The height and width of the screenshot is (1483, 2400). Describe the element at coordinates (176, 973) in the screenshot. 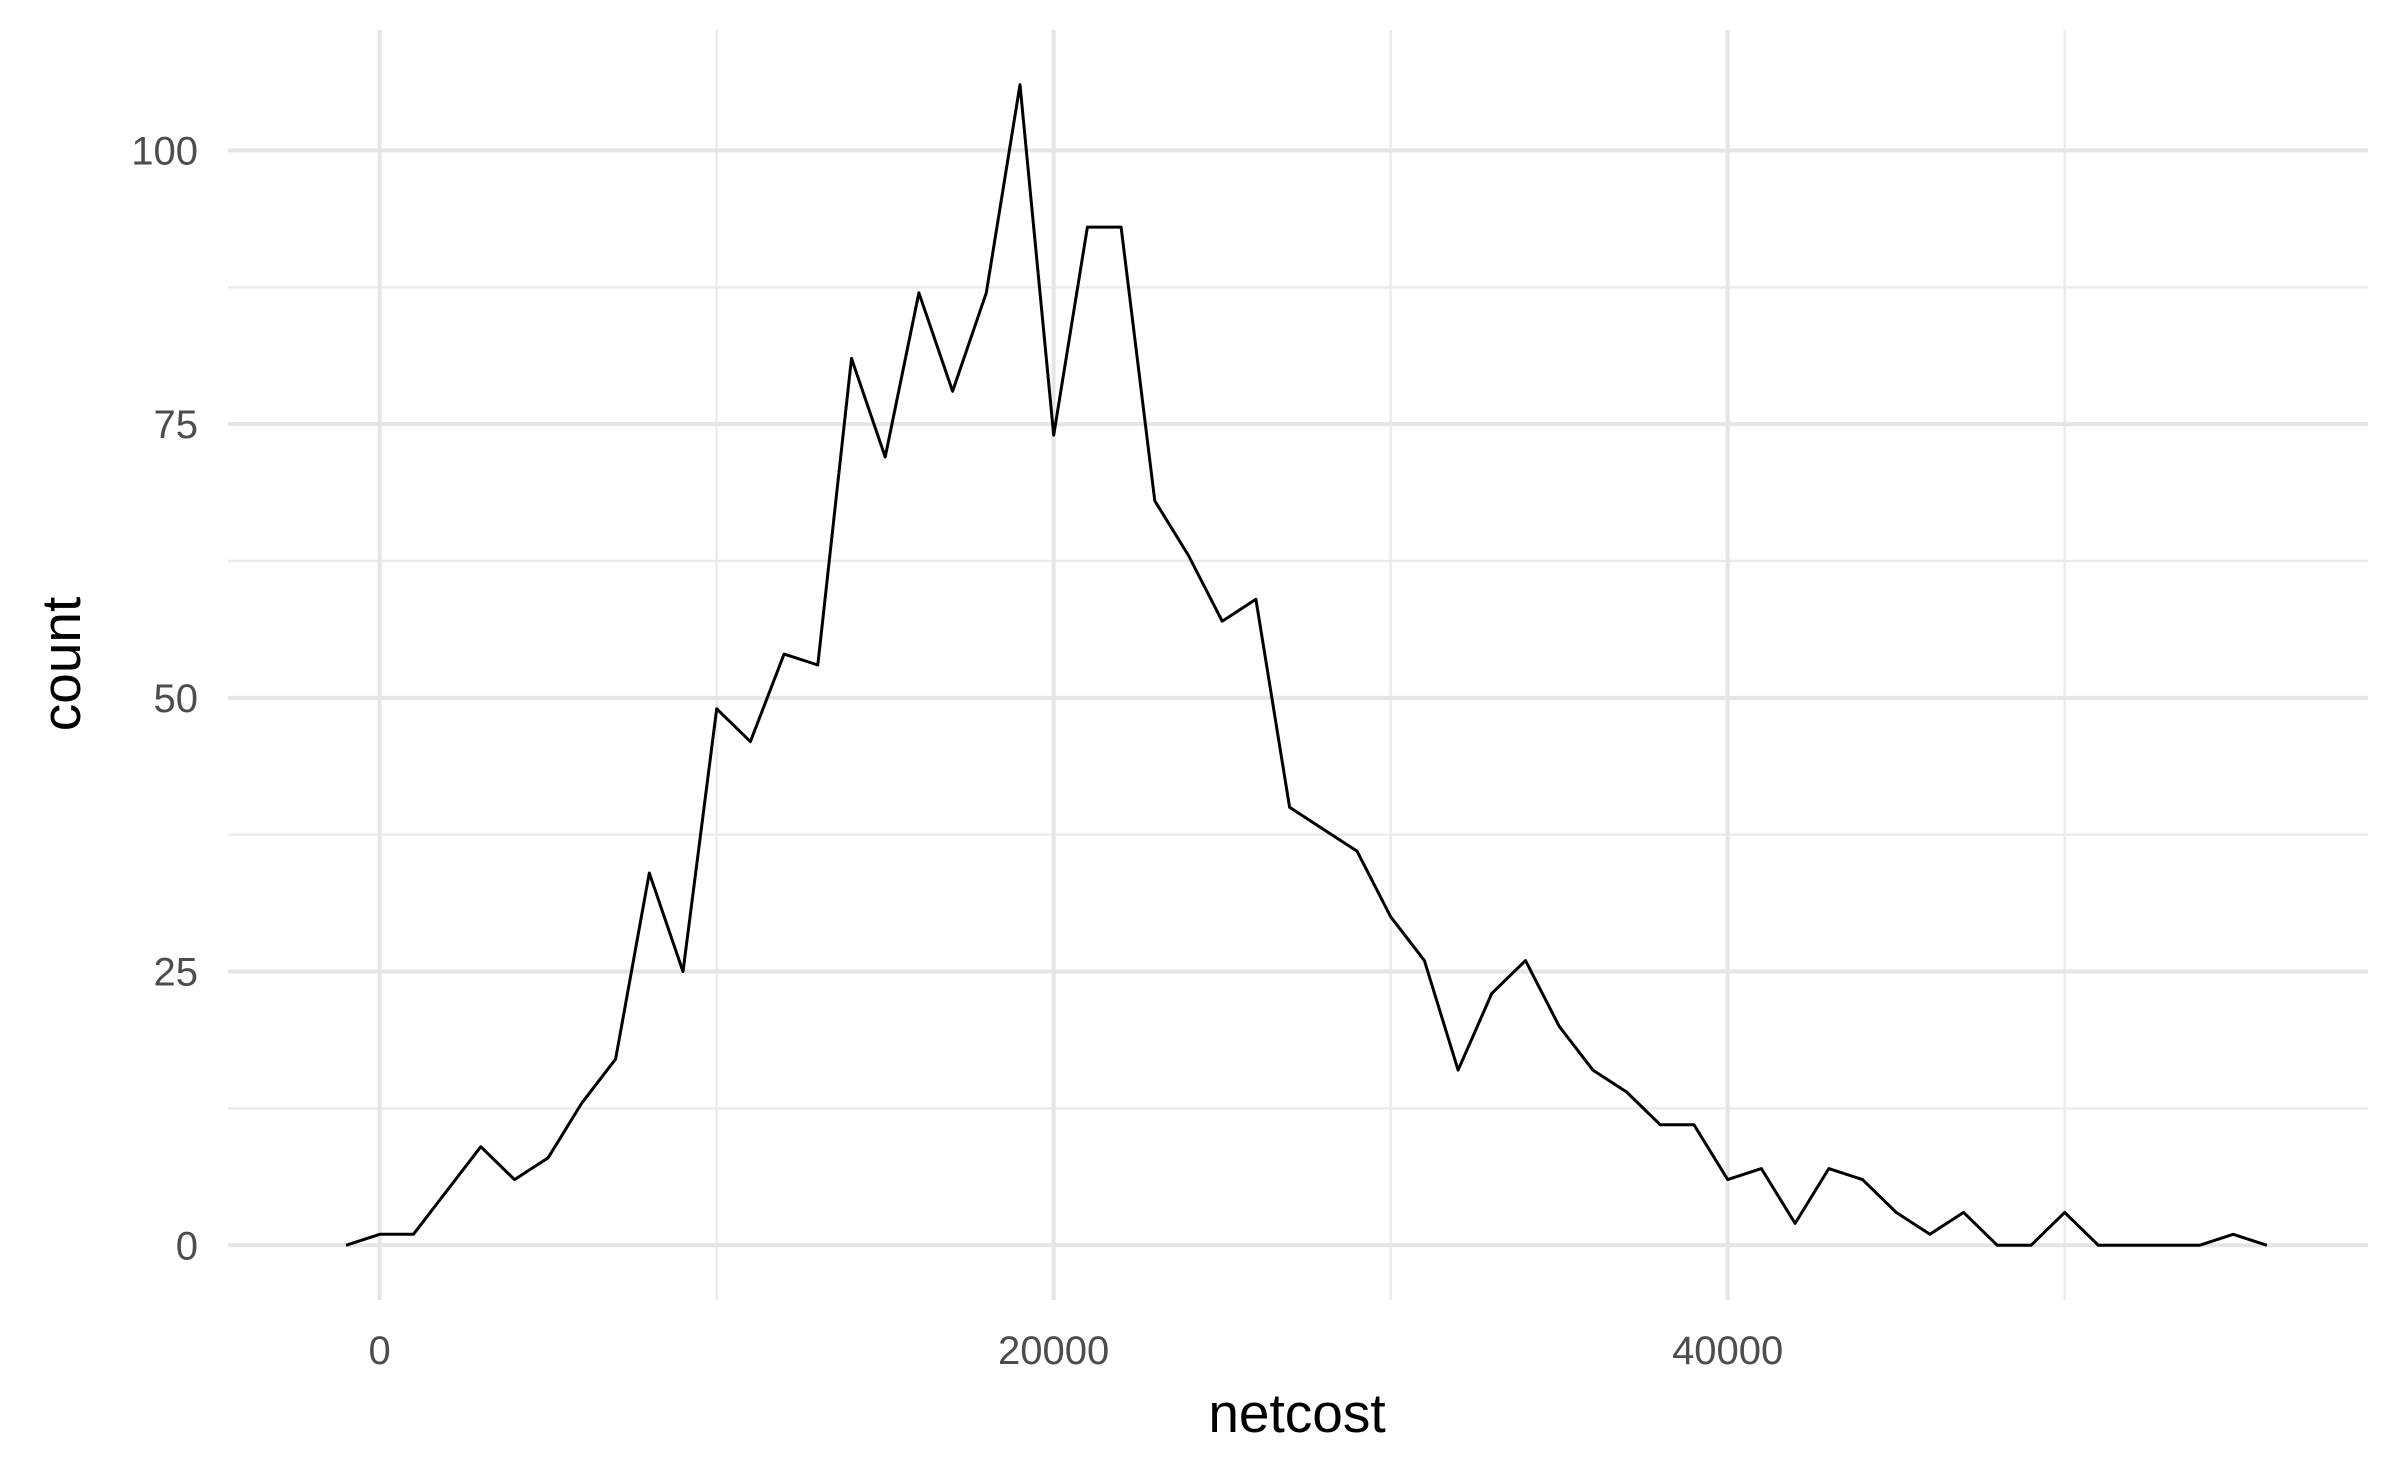

I see `y-tick-label-1: 25` at that location.